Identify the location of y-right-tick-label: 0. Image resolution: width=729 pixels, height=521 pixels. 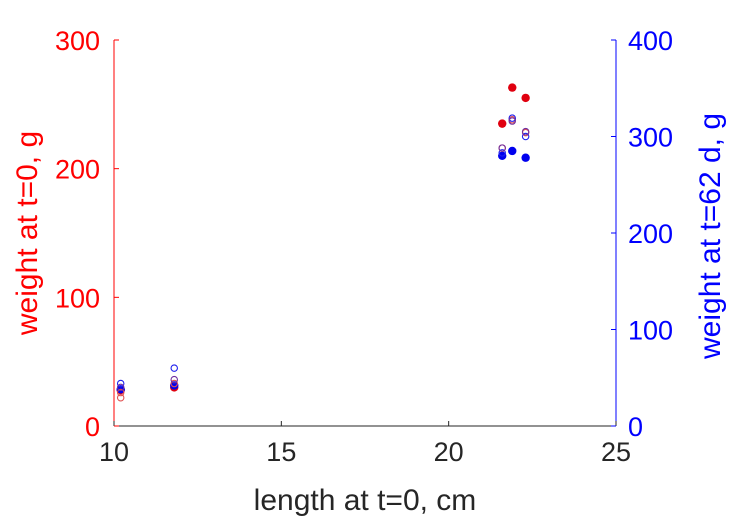
(635, 427).